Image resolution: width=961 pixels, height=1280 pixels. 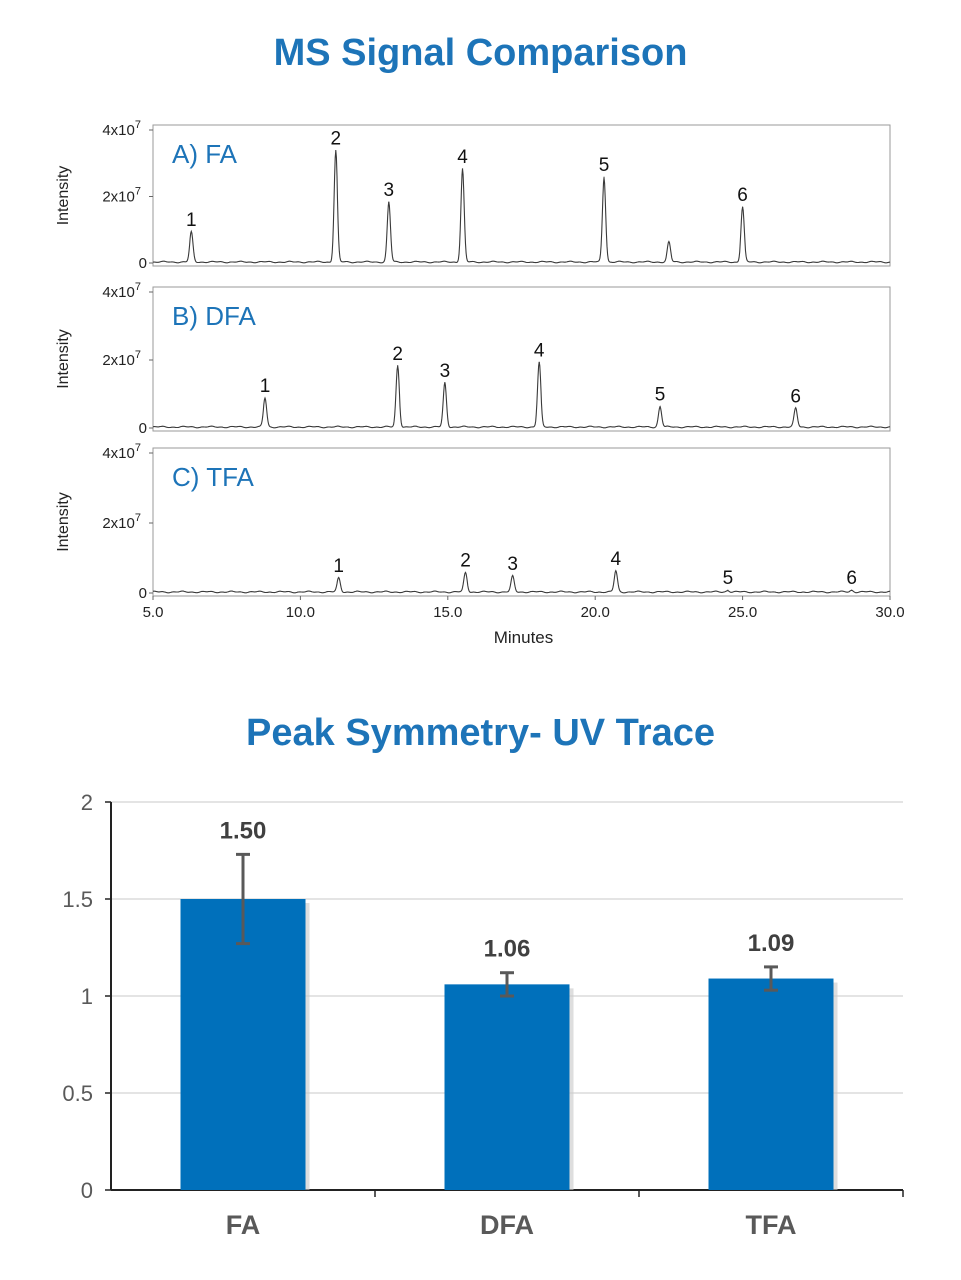 What do you see at coordinates (214, 316) in the screenshot?
I see `ms-panel-label: B) DFA` at bounding box center [214, 316].